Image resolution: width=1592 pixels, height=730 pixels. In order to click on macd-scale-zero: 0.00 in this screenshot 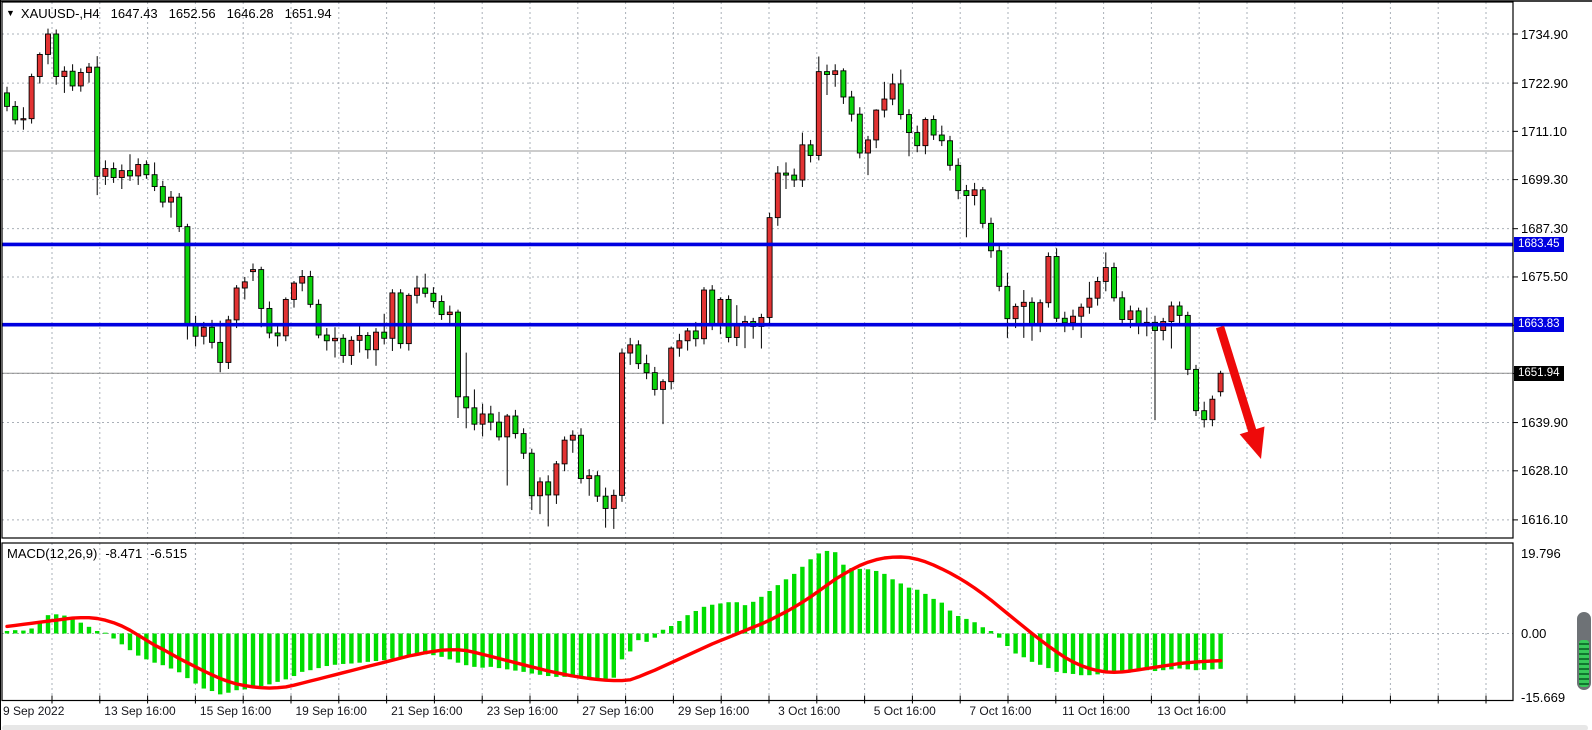, I will do `click(1534, 633)`.